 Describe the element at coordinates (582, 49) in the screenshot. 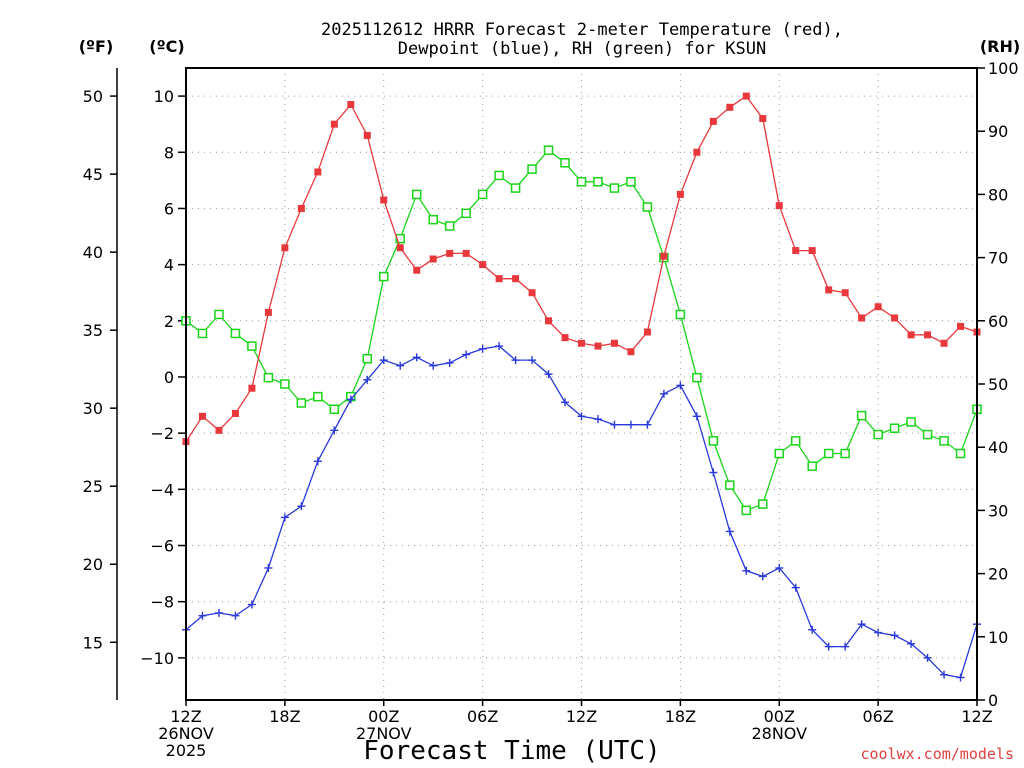

I see `chart-title-line-2: Dewpoint (blue), RH (green) for KSUN` at that location.